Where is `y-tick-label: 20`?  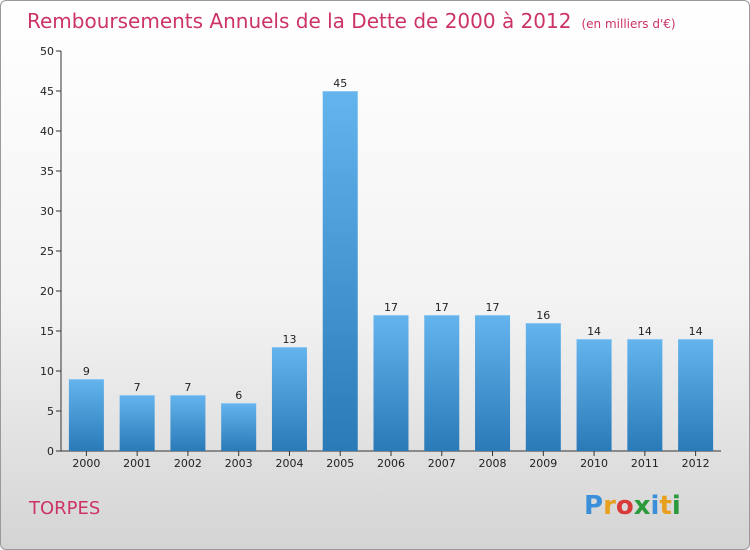 y-tick-label: 20 is located at coordinates (47, 291).